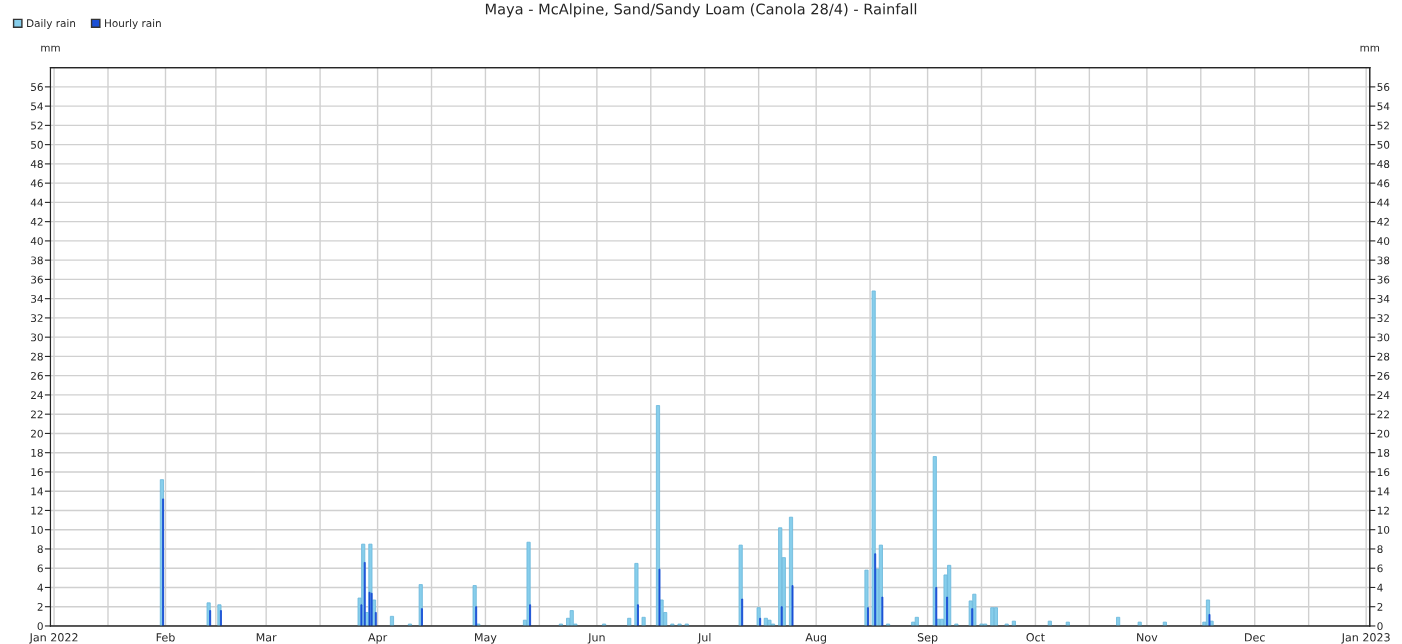 This screenshot has width=1402, height=644. What do you see at coordinates (266, 637) in the screenshot?
I see `x-tick-label: Mar` at bounding box center [266, 637].